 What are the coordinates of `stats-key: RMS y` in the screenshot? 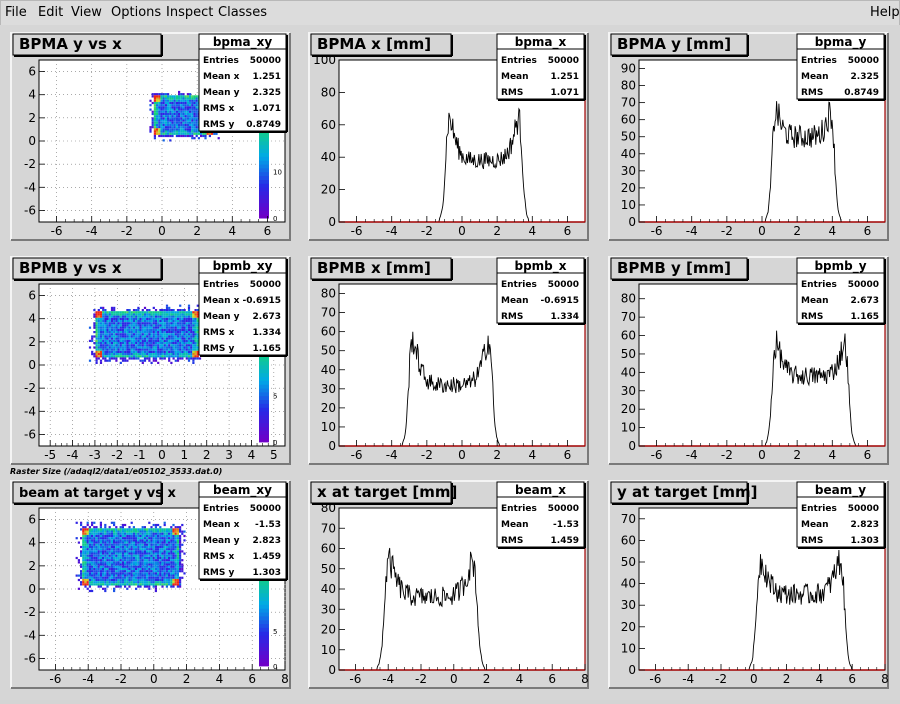 It's located at (219, 125).